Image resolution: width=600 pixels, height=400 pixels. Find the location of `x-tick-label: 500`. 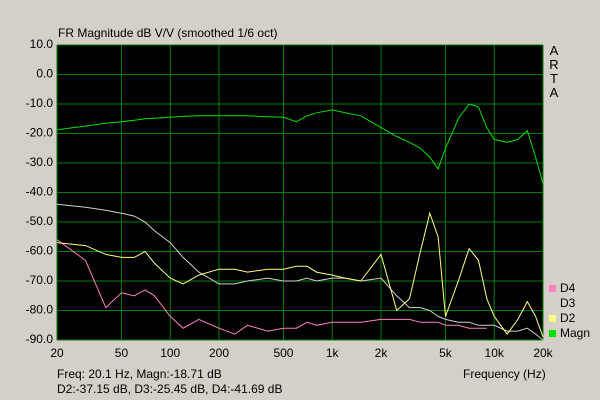

x-tick-label: 500 is located at coordinates (283, 353).